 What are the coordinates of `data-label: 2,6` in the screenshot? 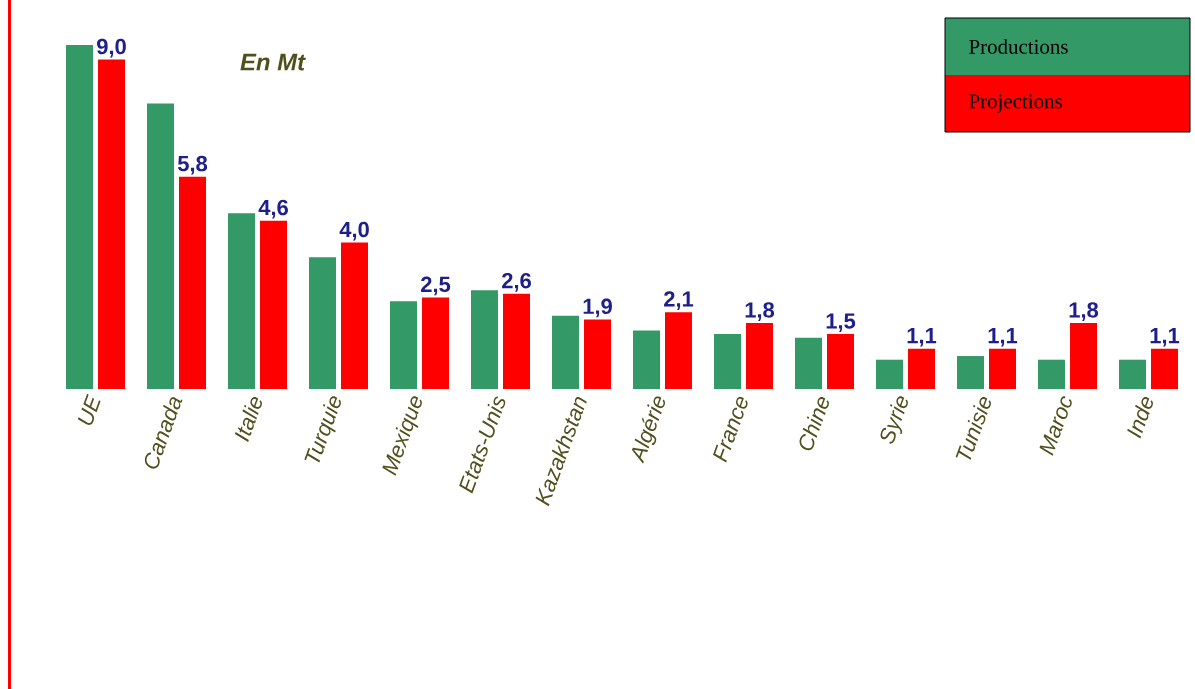 It's located at (516, 282).